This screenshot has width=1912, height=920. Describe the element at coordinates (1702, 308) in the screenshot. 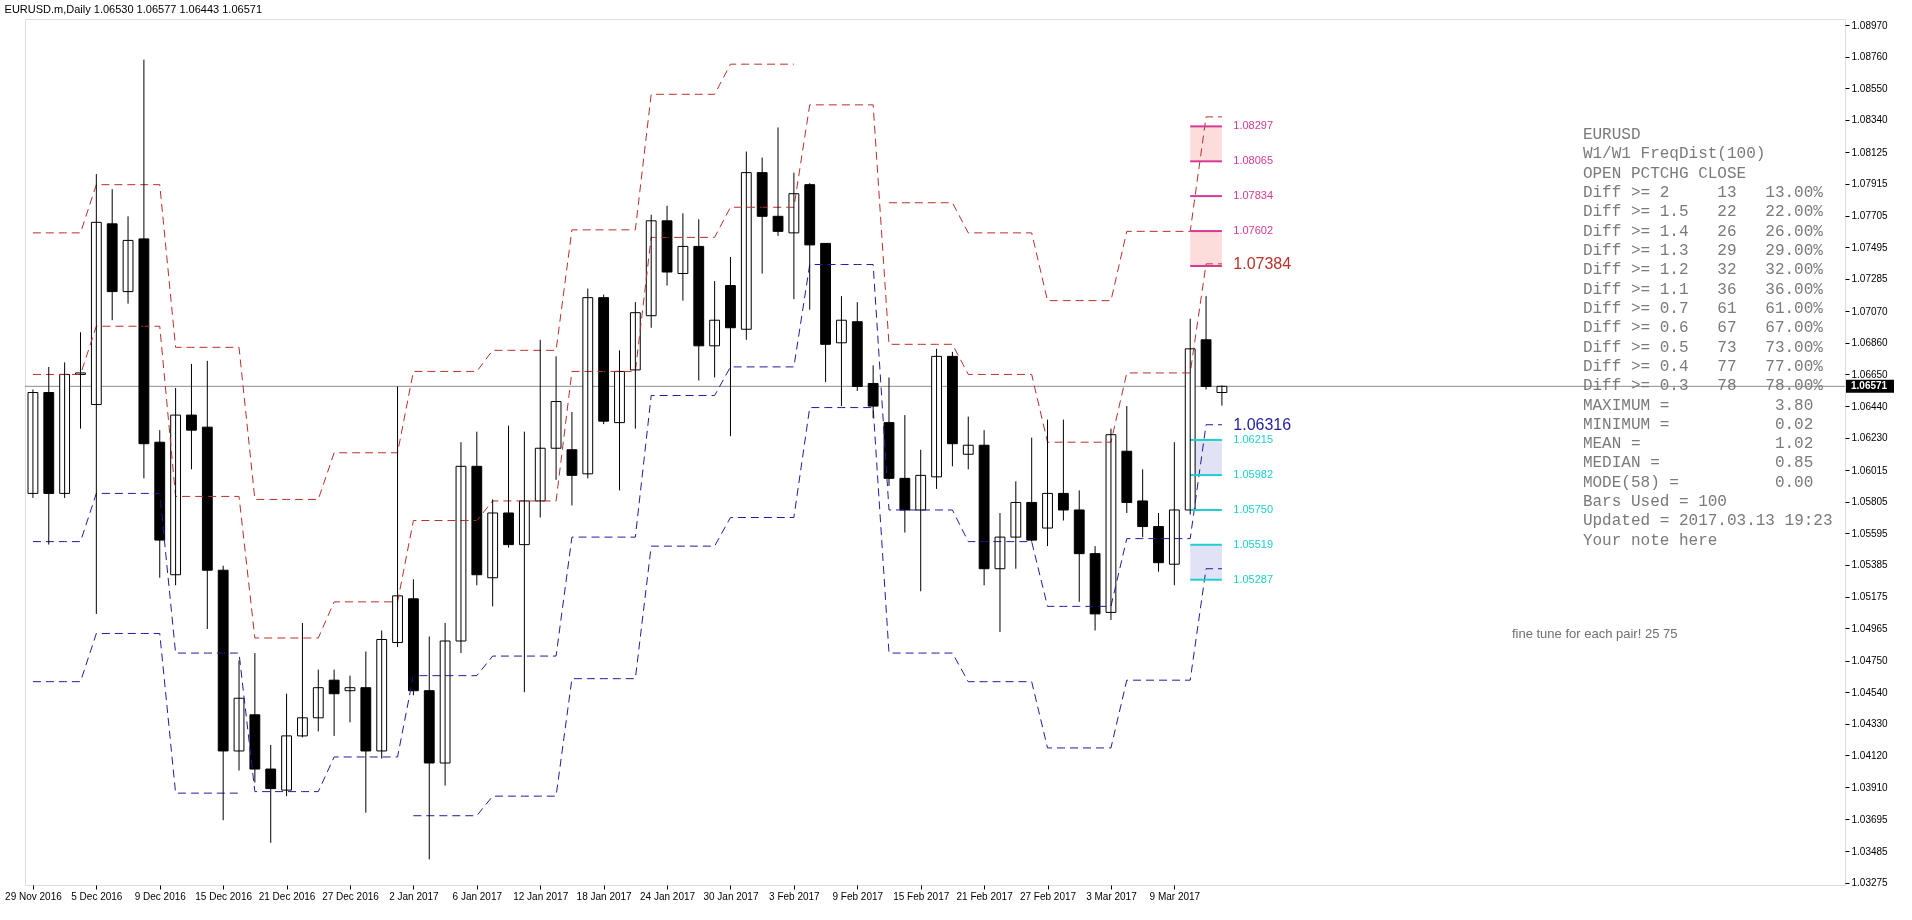

I see `text: Diff >= 0.7 61 61.00%` at that location.